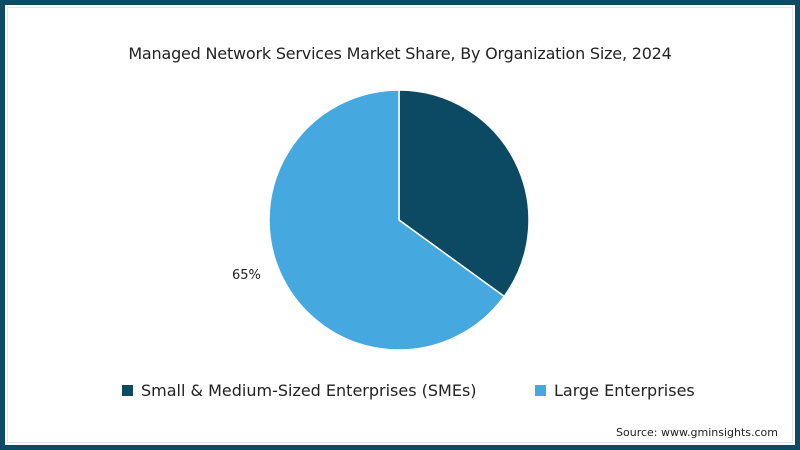 The height and width of the screenshot is (450, 800). What do you see at coordinates (127, 390) in the screenshot?
I see `legend-swatch-smes` at bounding box center [127, 390].